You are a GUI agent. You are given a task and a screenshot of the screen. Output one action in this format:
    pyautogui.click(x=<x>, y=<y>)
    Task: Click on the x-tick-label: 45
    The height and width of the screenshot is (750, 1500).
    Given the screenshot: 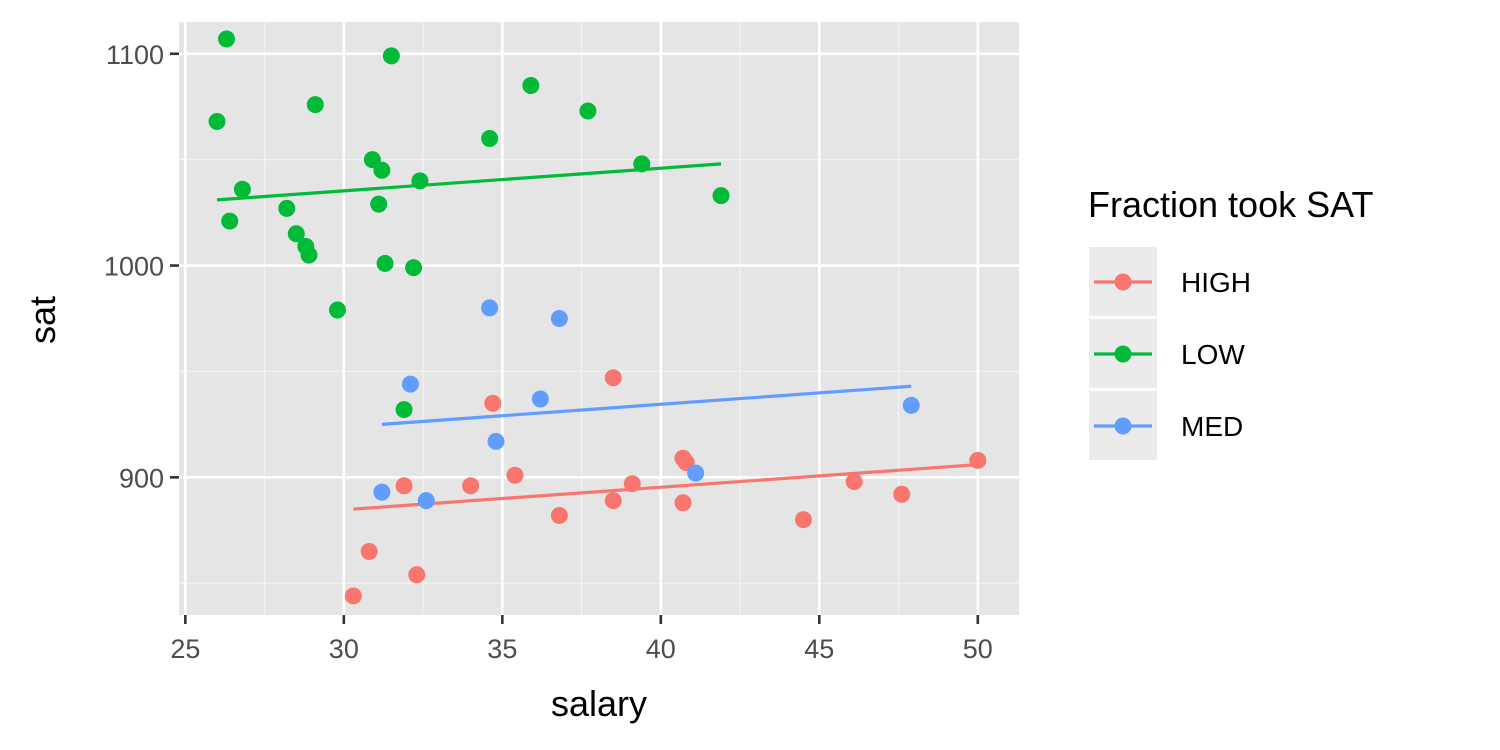 What is the action you would take?
    pyautogui.click(x=819, y=649)
    